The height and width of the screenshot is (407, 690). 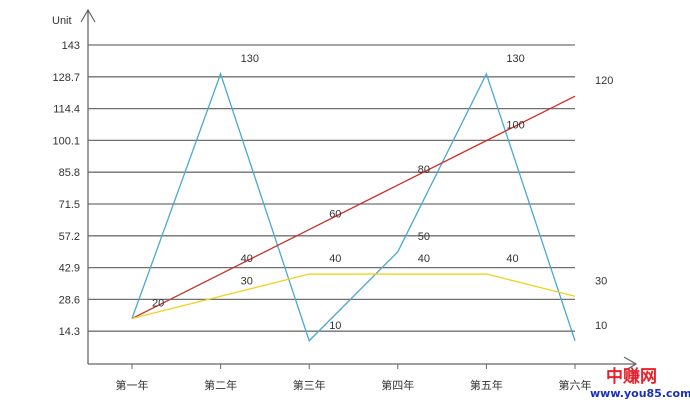 What do you see at coordinates (88, 15) in the screenshot?
I see `y-axis-arrow` at bounding box center [88, 15].